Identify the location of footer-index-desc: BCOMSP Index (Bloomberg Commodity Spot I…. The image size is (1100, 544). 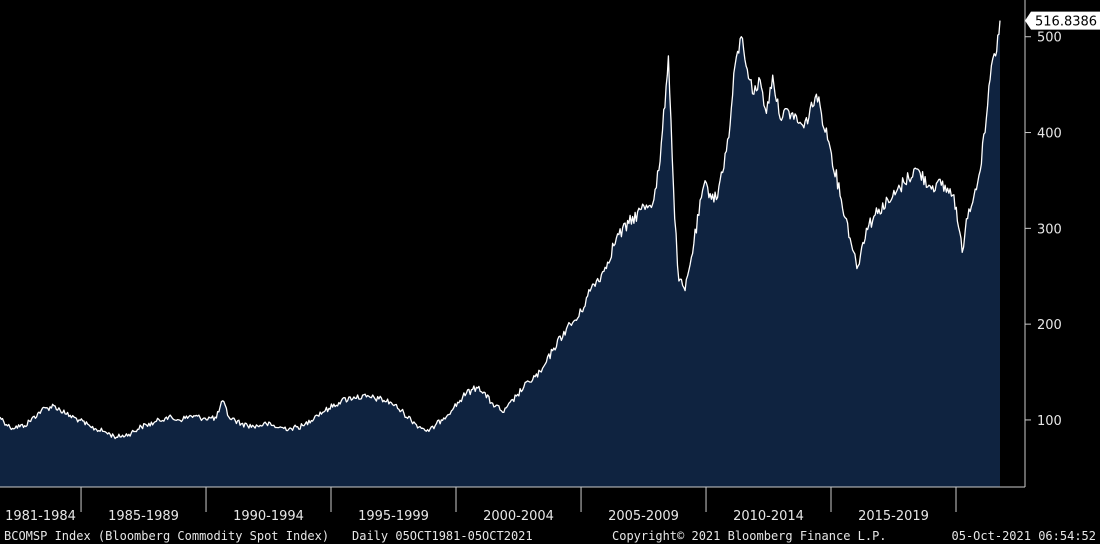
(166, 536).